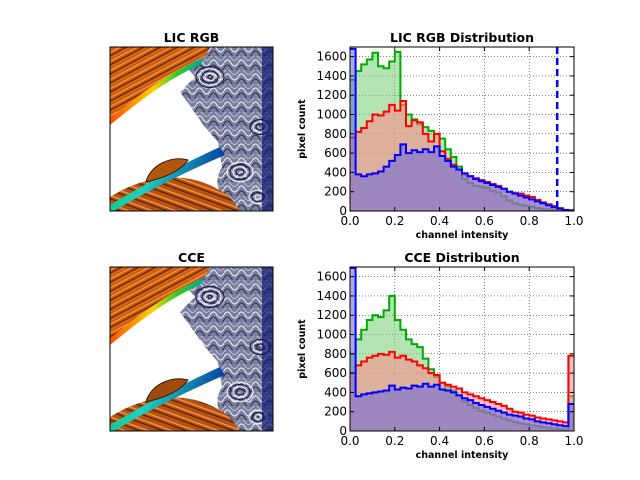 The height and width of the screenshot is (480, 640). Describe the element at coordinates (461, 257) in the screenshot. I see `chart-title: CCE Distribution` at that location.